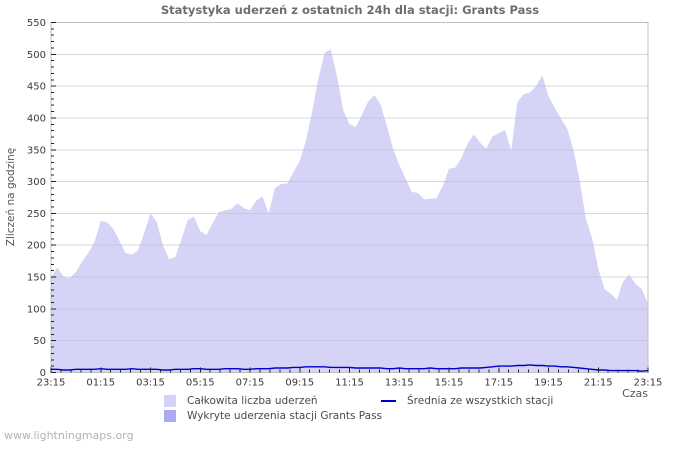  Describe the element at coordinates (36, 87) in the screenshot. I see `svg-text: 450` at that location.